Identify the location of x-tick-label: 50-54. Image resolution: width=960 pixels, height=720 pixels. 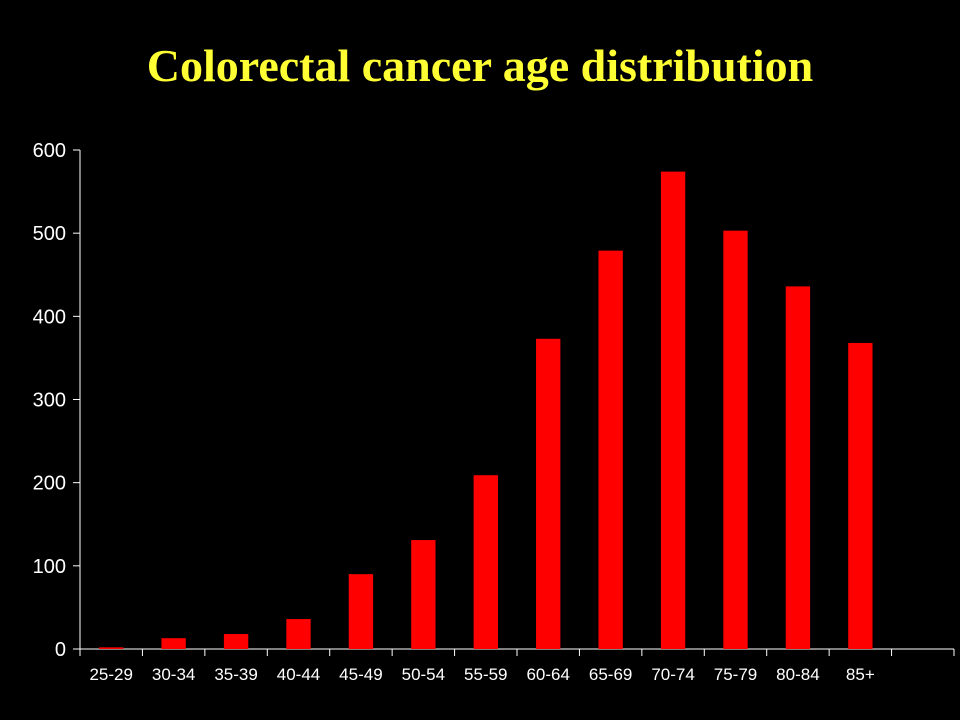
(423, 674).